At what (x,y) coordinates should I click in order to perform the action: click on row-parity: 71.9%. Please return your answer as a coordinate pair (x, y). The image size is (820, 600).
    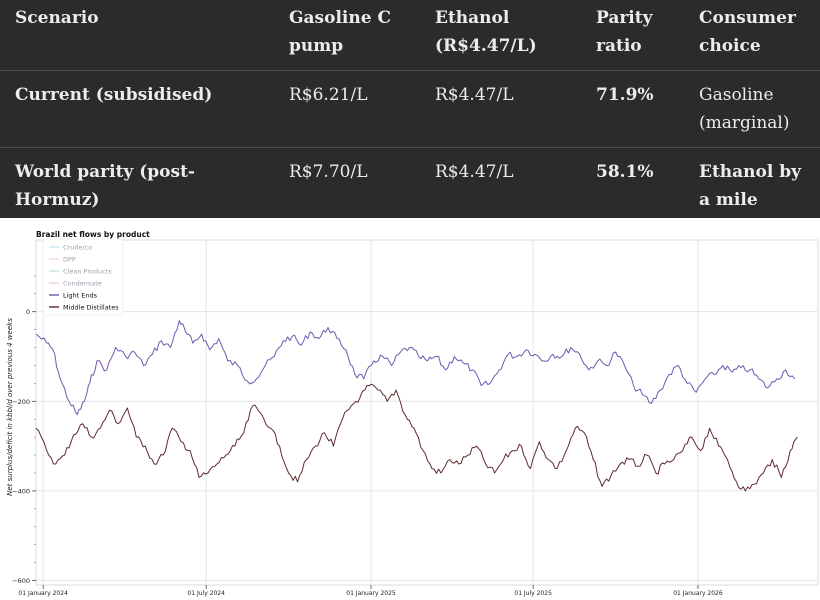
    Looking at the image, I should click on (625, 95).